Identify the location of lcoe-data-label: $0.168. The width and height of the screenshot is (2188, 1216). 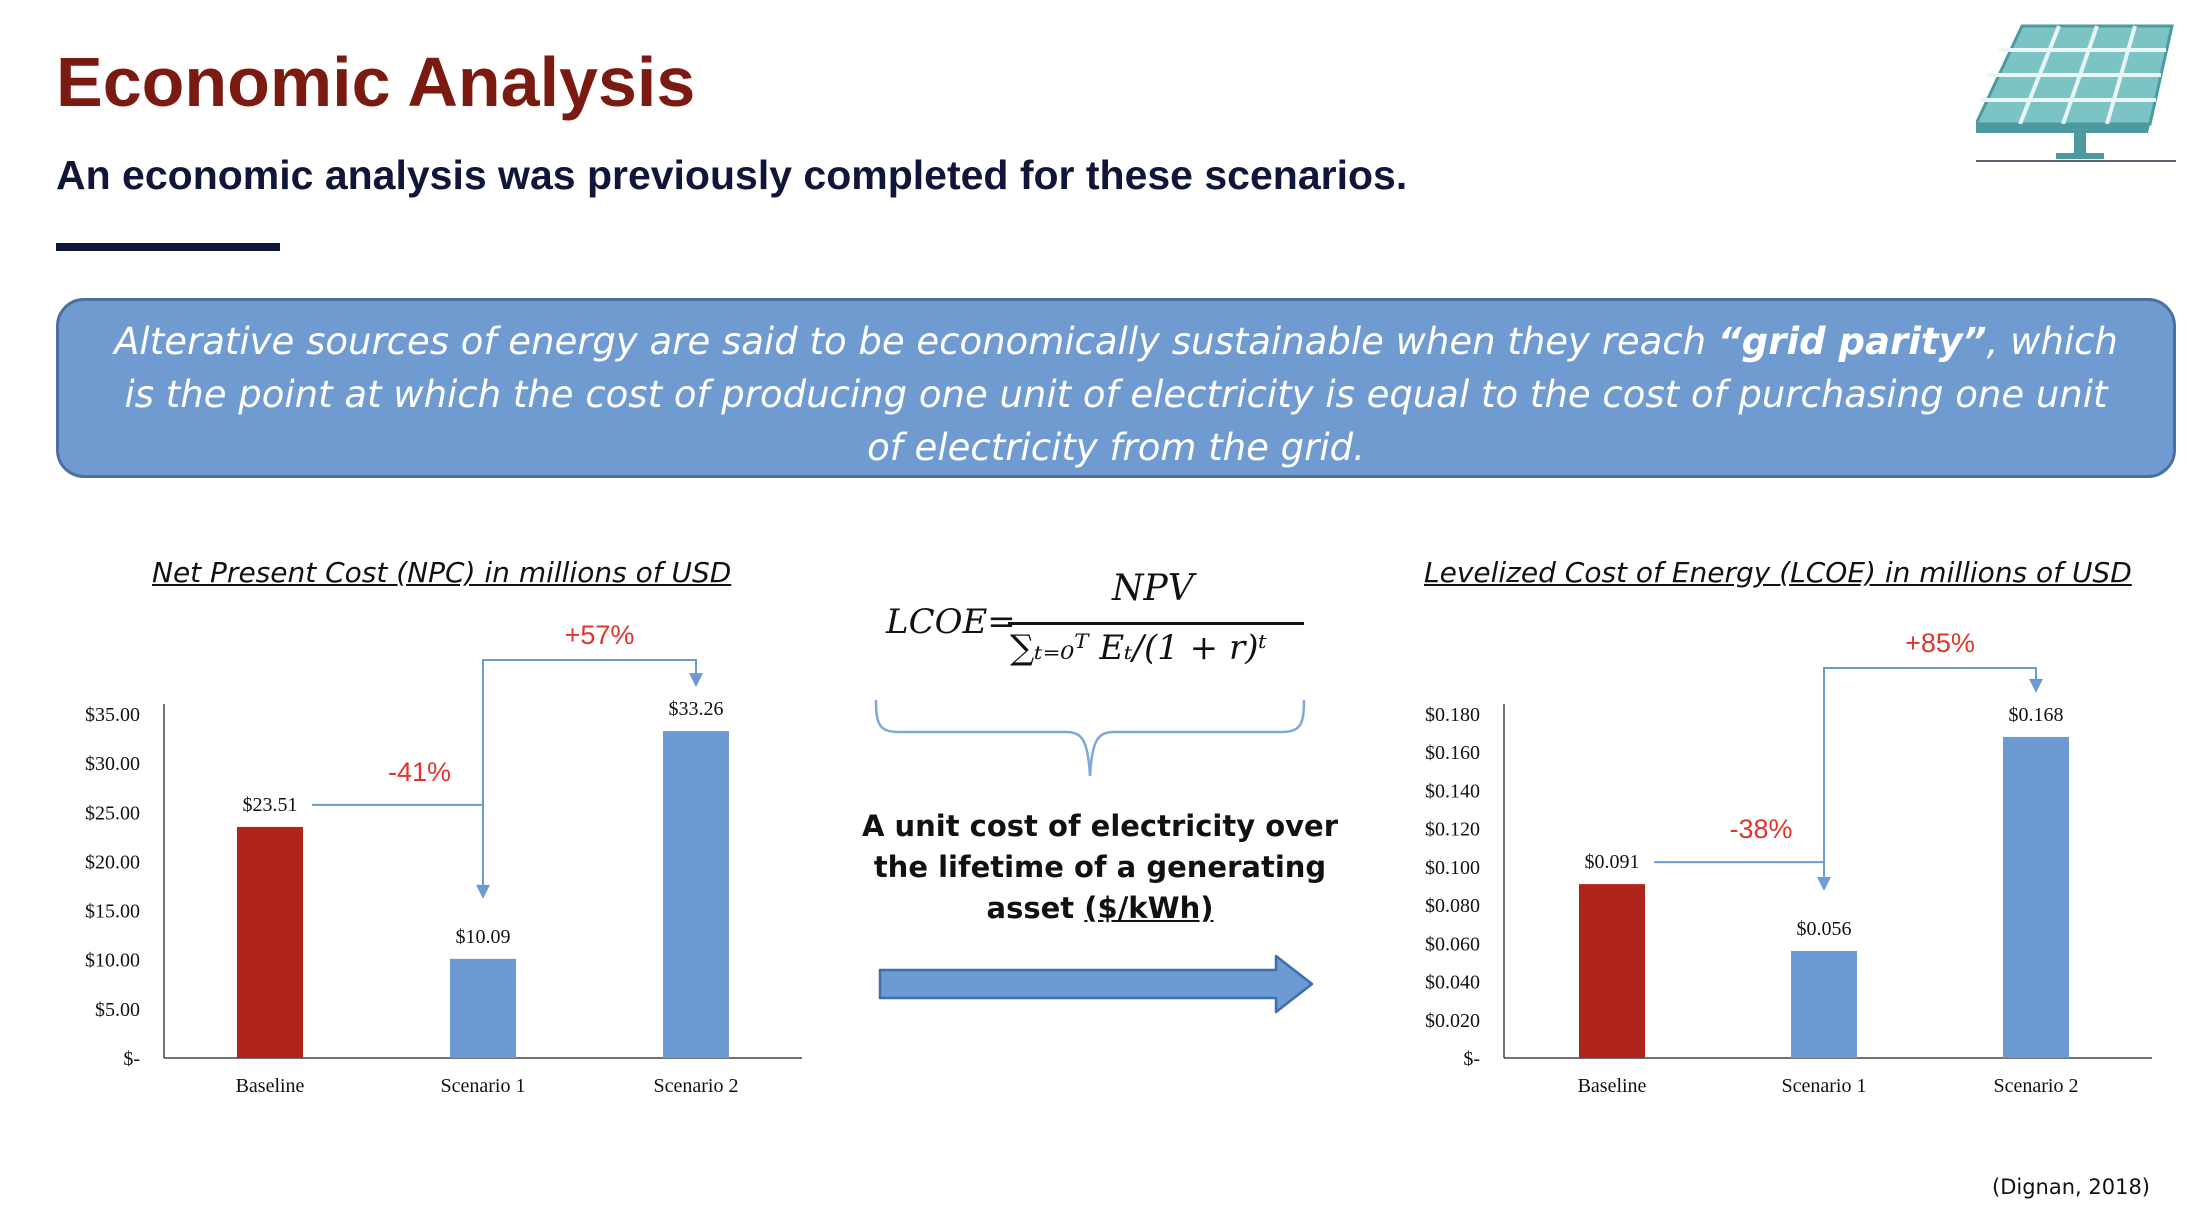
(2036, 715).